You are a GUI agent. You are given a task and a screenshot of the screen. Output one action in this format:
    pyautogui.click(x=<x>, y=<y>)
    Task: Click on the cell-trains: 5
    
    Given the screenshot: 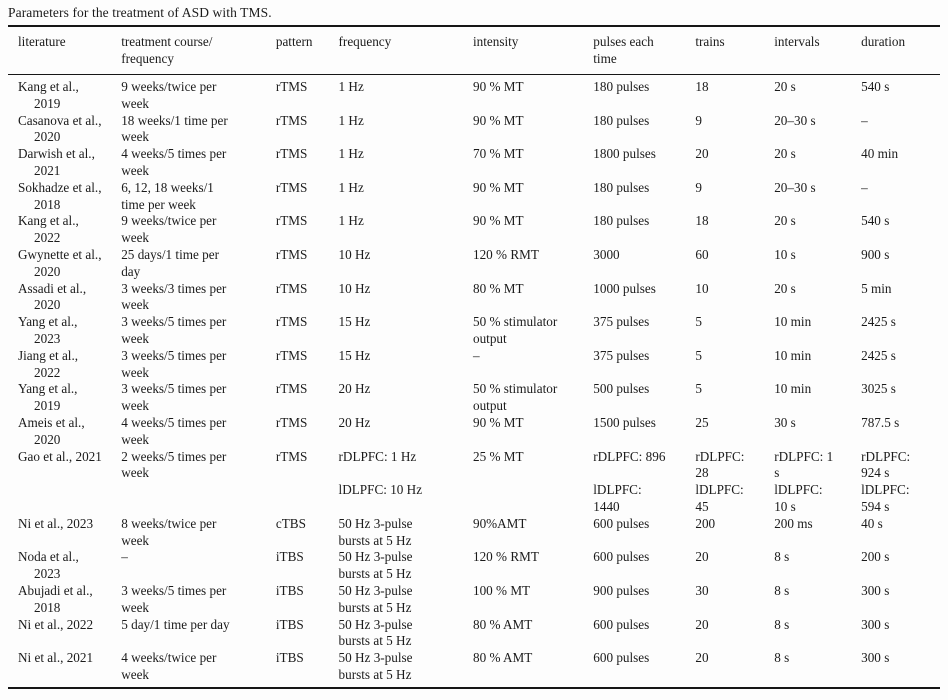 What is the action you would take?
    pyautogui.click(x=698, y=322)
    